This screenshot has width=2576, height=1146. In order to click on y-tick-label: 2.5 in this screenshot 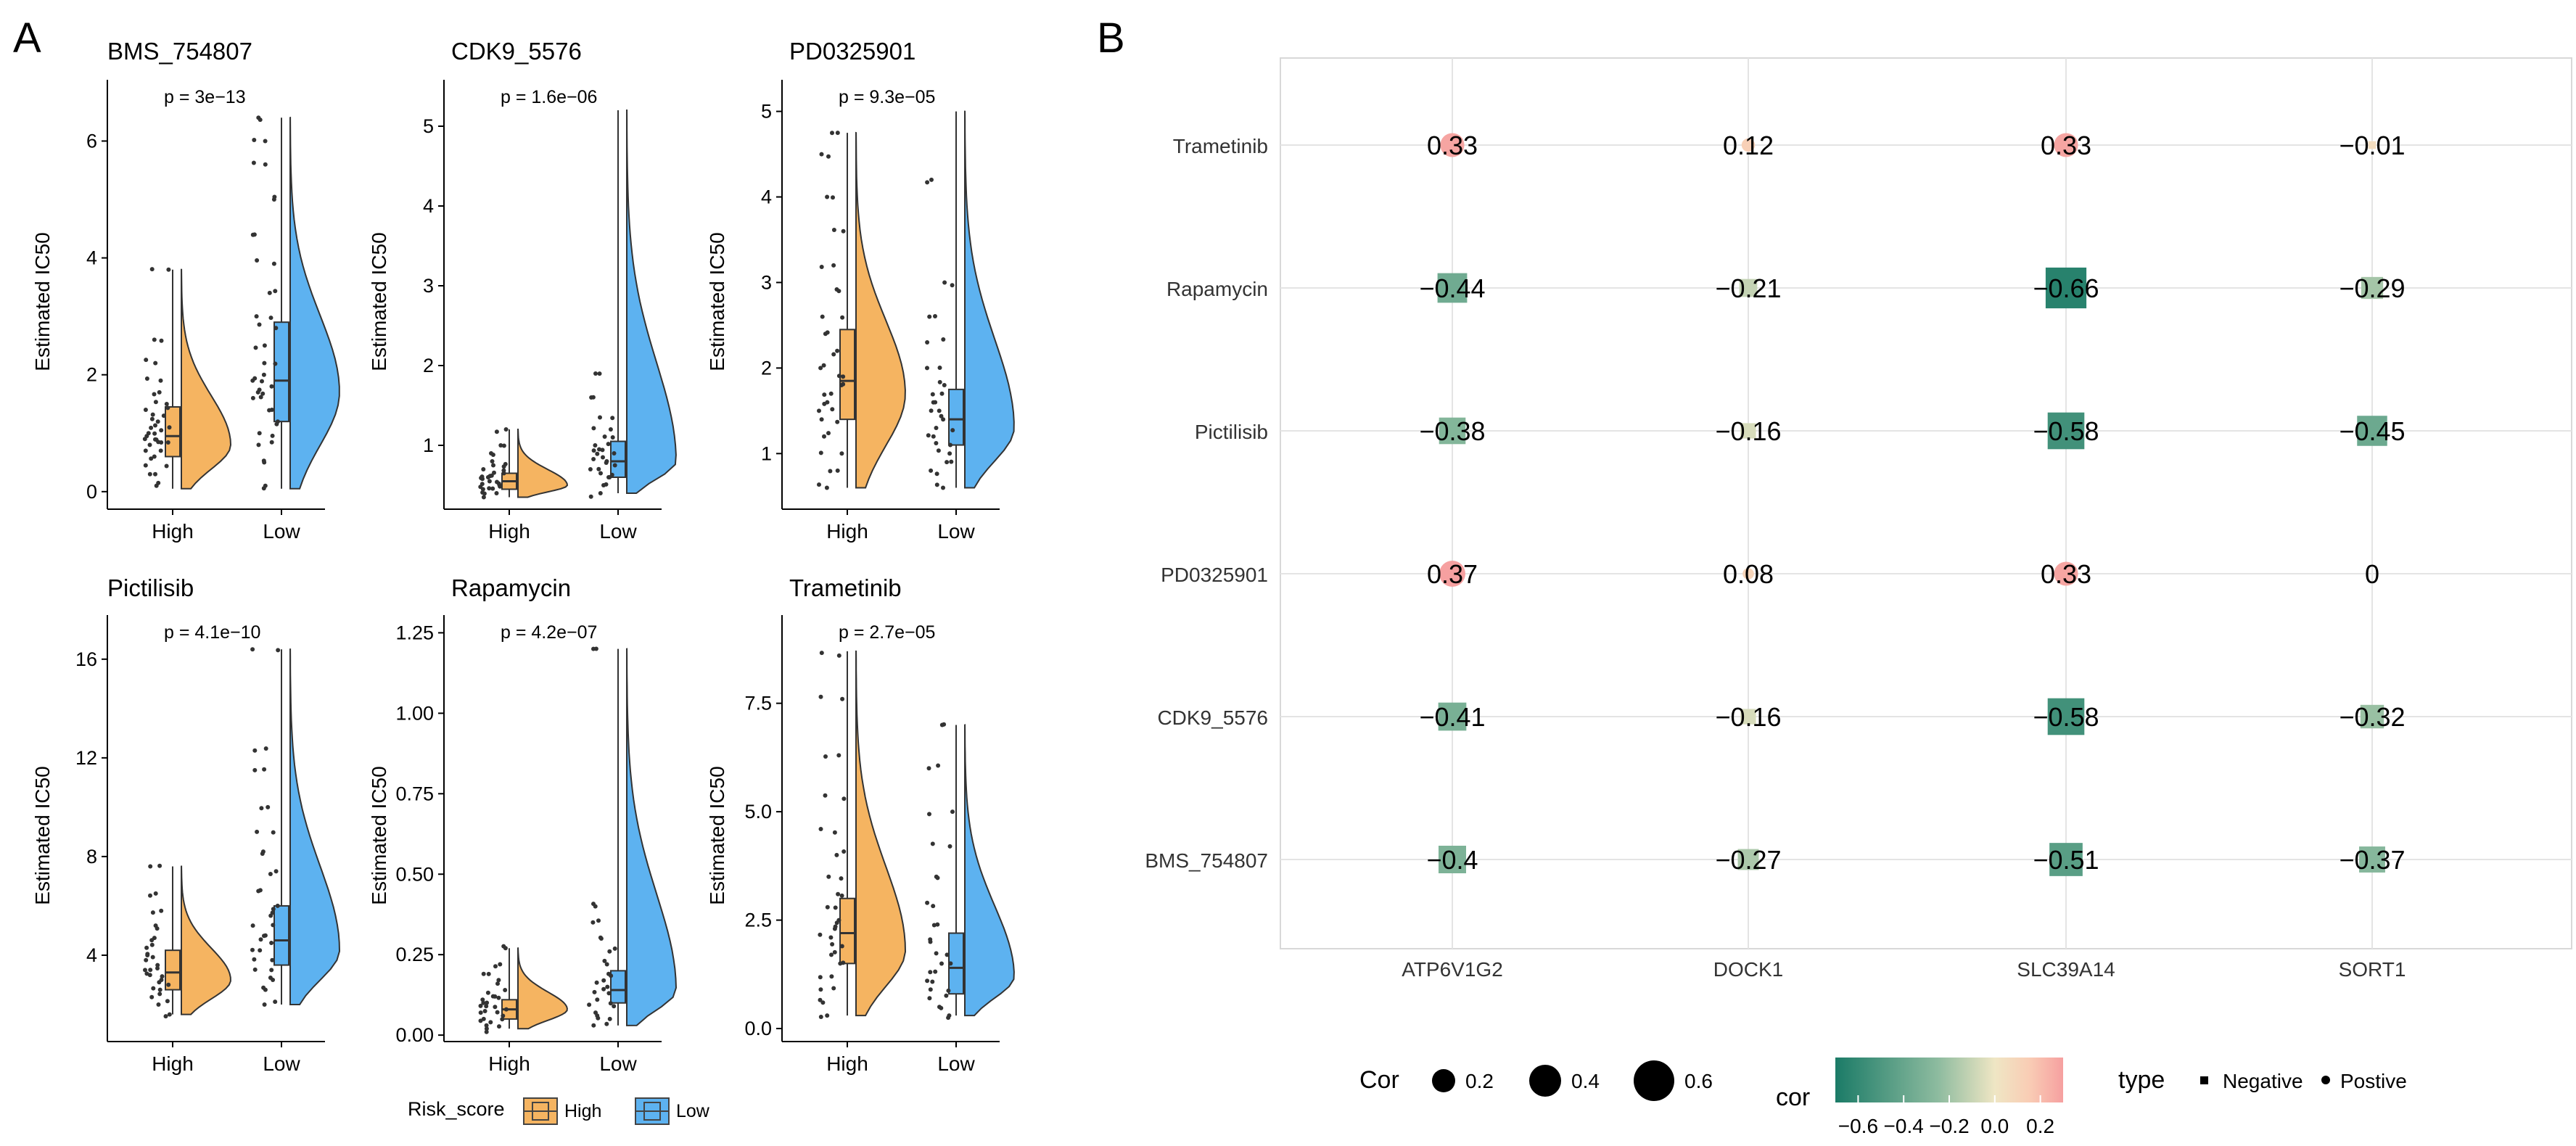, I will do `click(758, 920)`.